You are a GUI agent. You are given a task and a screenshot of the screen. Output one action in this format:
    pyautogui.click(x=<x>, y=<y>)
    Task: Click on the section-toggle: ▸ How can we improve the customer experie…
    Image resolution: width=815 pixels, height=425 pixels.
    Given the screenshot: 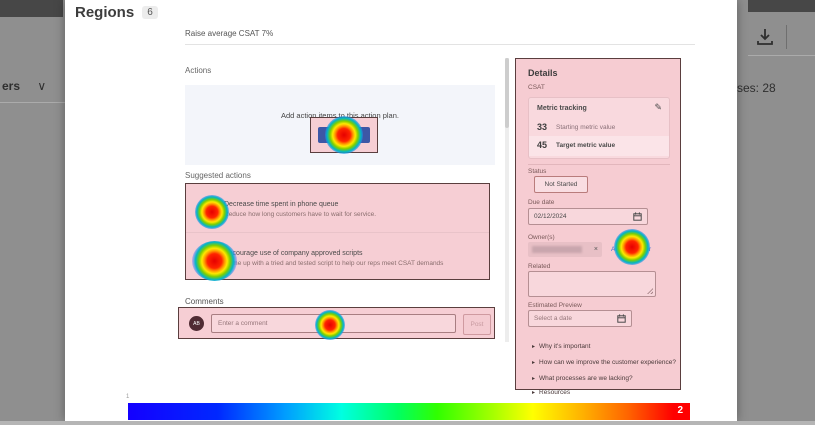 What is the action you would take?
    pyautogui.click(x=604, y=360)
    